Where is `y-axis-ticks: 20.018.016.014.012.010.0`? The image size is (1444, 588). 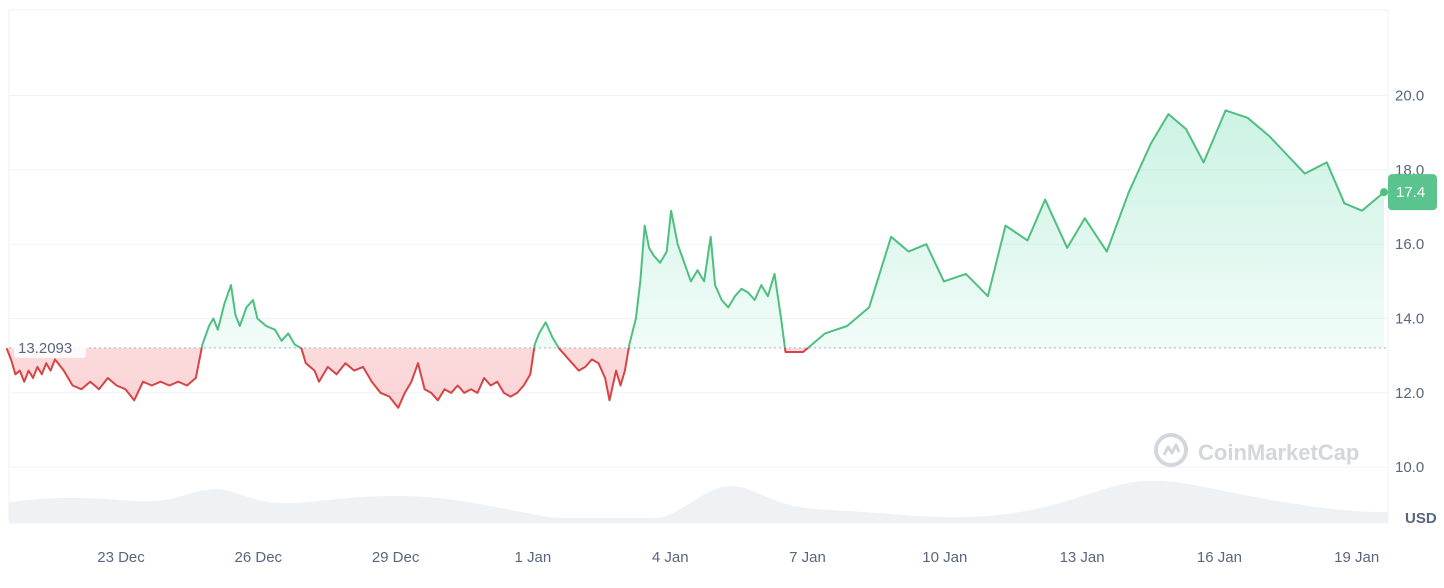
y-axis-ticks: 20.018.016.014.012.010.0 is located at coordinates (1409, 282).